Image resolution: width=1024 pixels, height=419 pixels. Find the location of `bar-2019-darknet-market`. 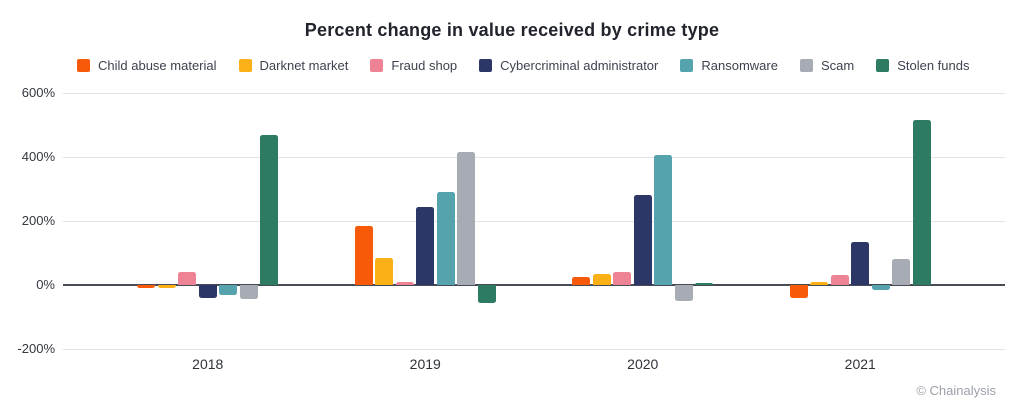

bar-2019-darknet-market is located at coordinates (384, 271).